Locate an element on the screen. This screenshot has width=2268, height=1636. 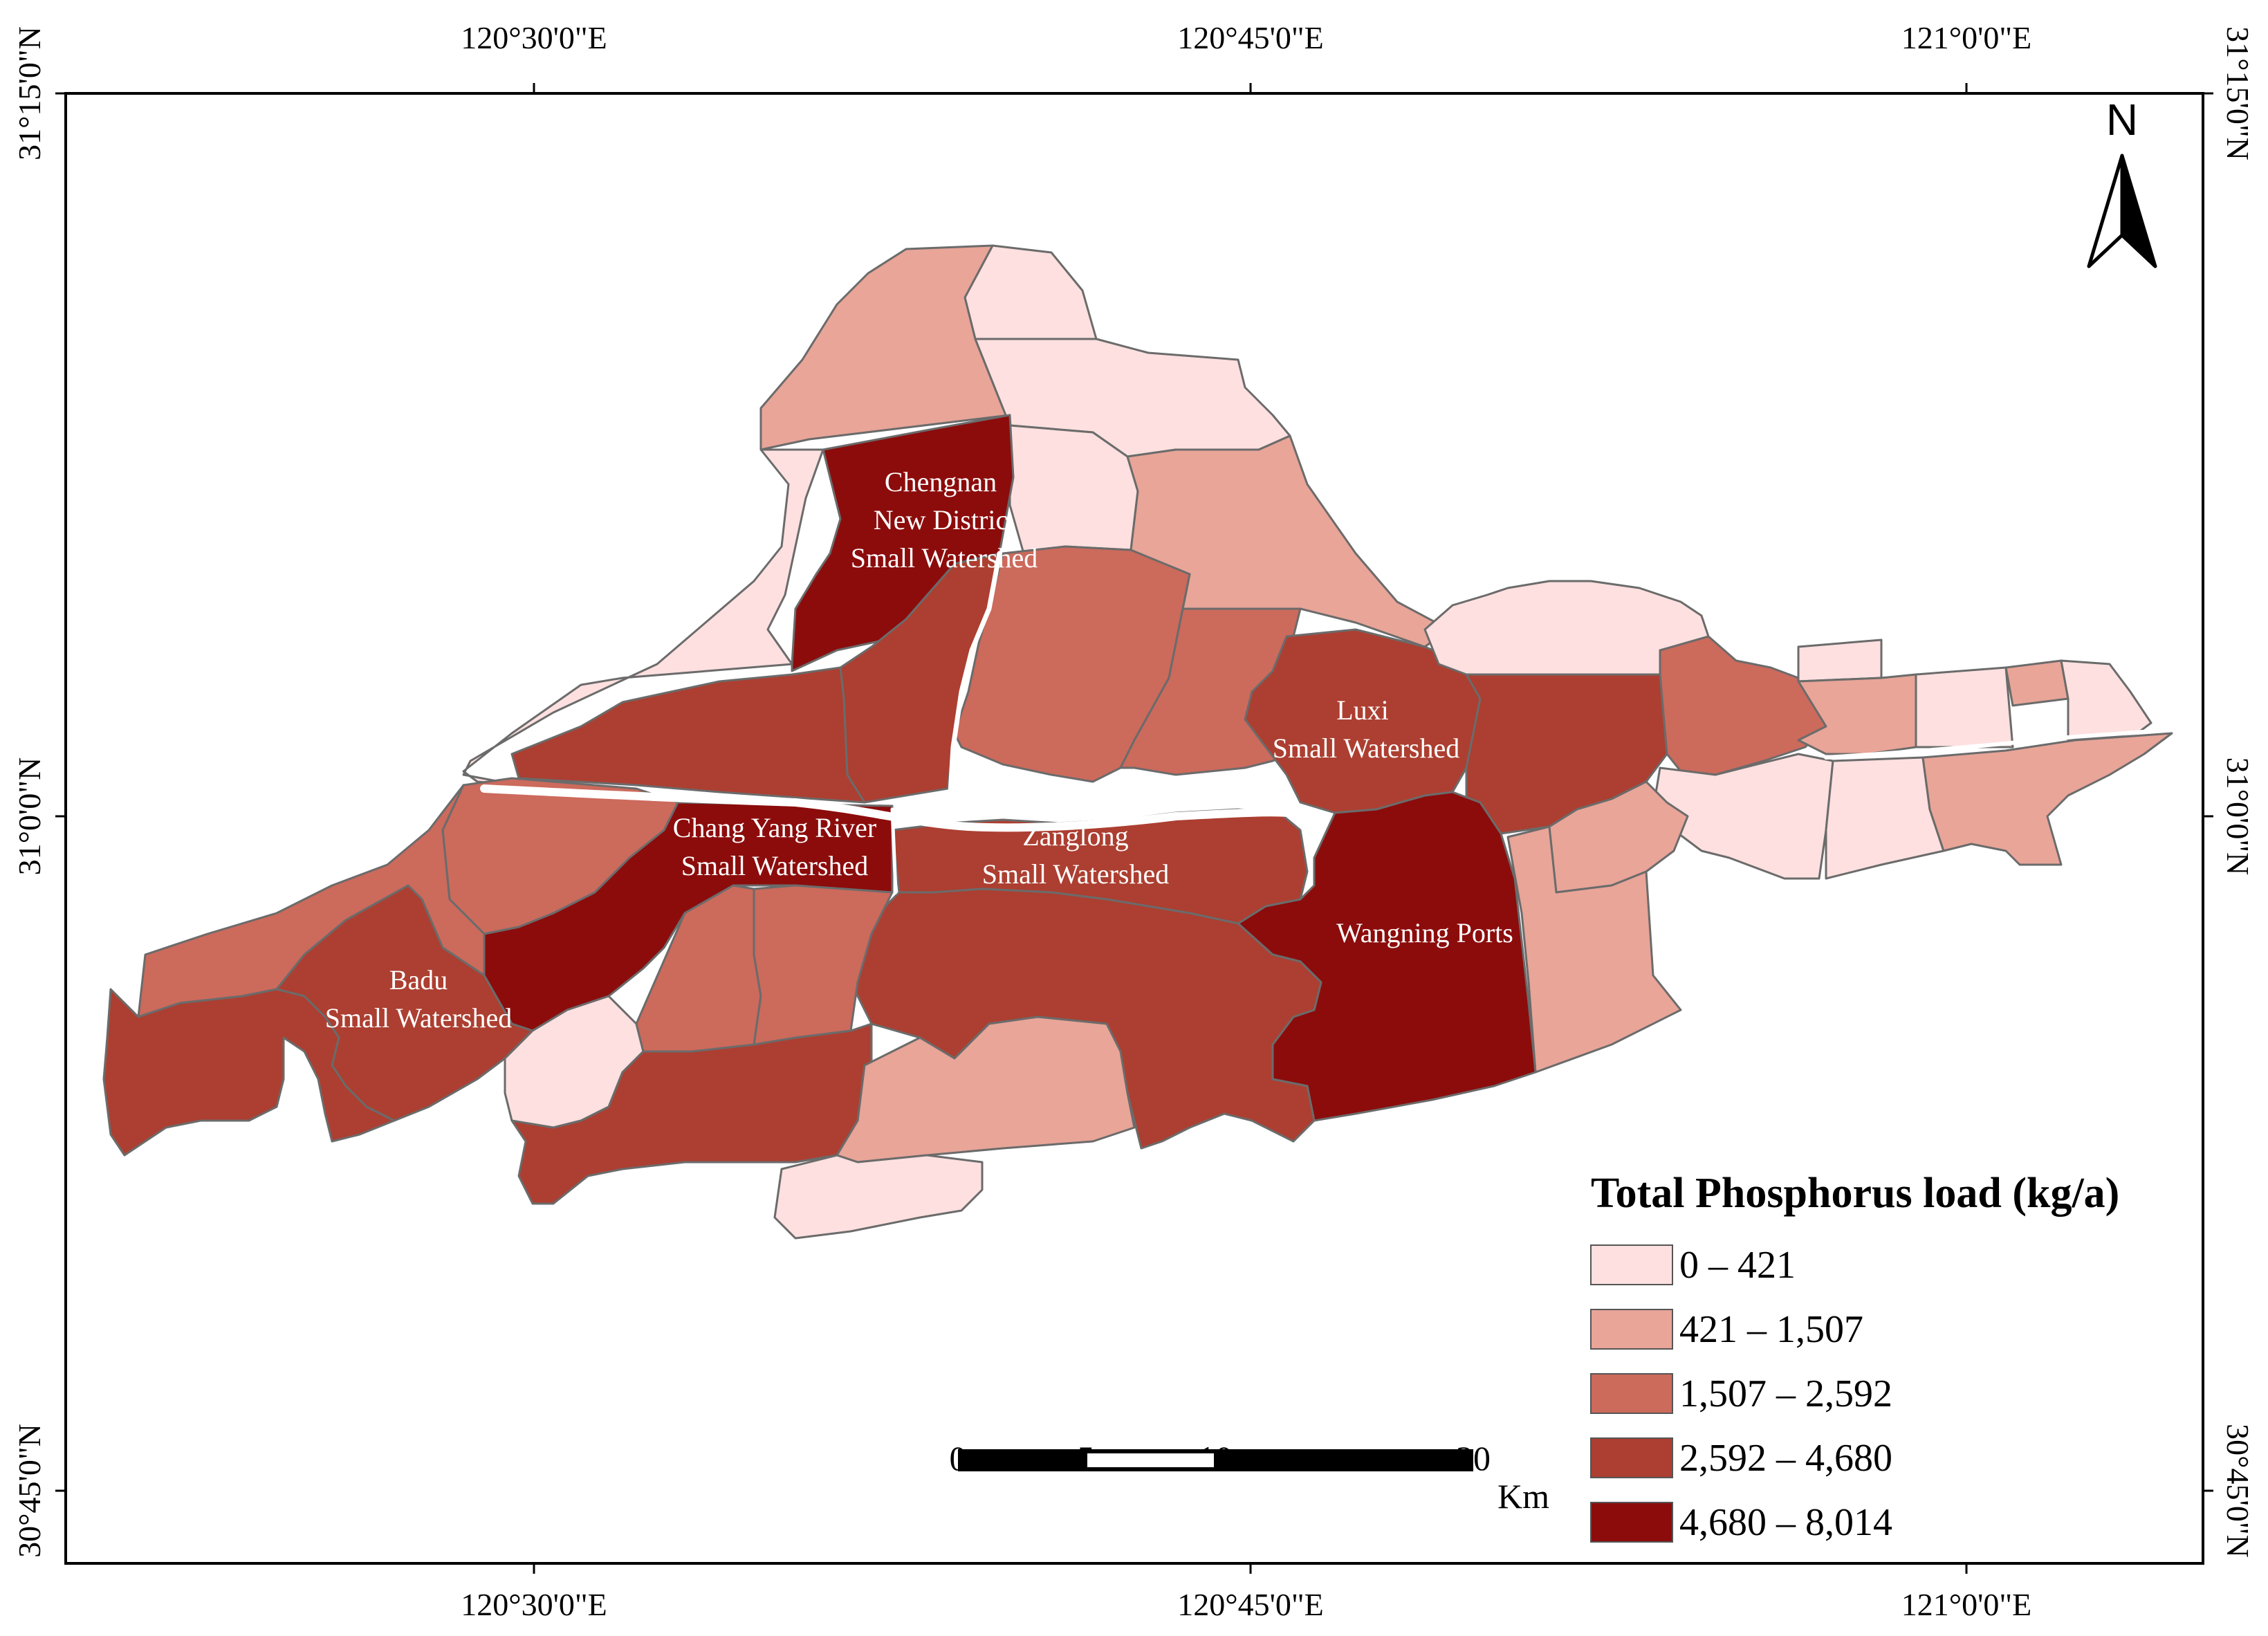
label-badu-1: Badu is located at coordinates (418, 979).